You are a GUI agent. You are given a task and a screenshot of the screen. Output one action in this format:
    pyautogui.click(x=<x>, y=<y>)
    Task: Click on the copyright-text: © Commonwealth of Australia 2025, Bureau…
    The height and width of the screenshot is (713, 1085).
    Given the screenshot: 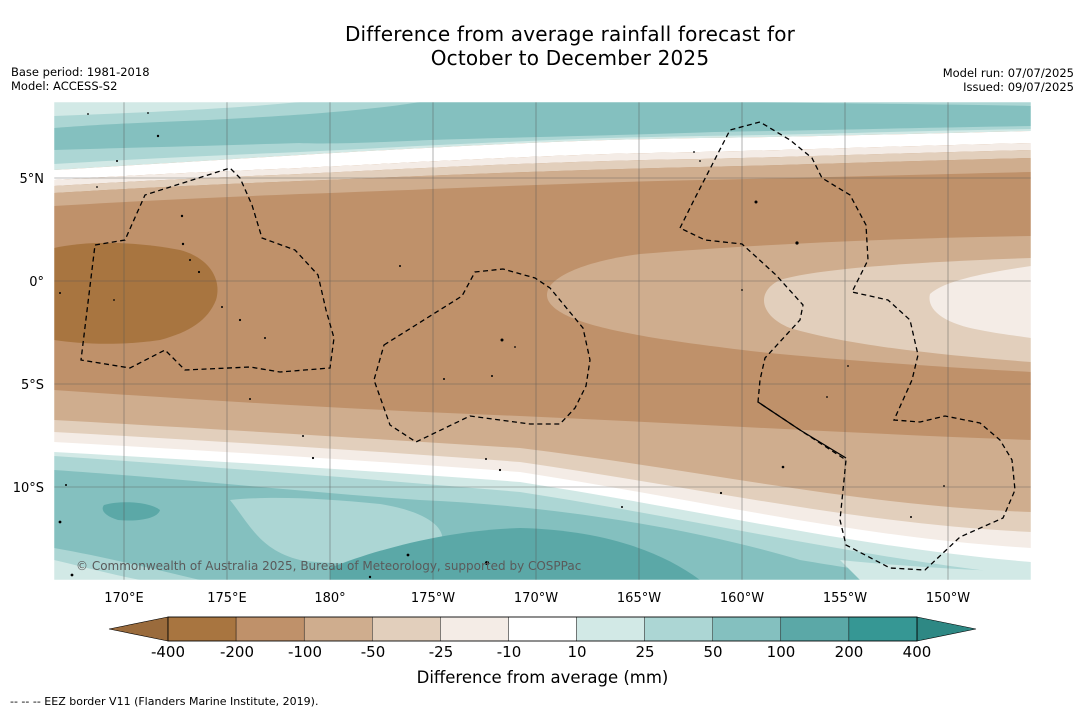 What is the action you would take?
    pyautogui.click(x=328, y=566)
    